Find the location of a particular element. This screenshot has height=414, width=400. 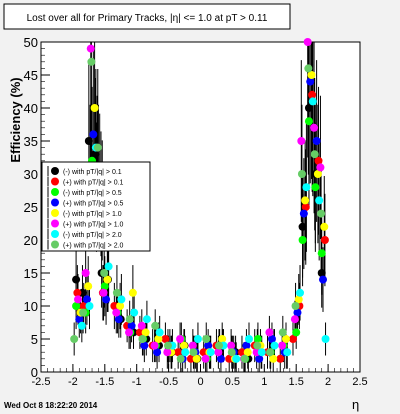

legend-label: (+) with pT/|q| > 2.0 is located at coordinates (93, 246).